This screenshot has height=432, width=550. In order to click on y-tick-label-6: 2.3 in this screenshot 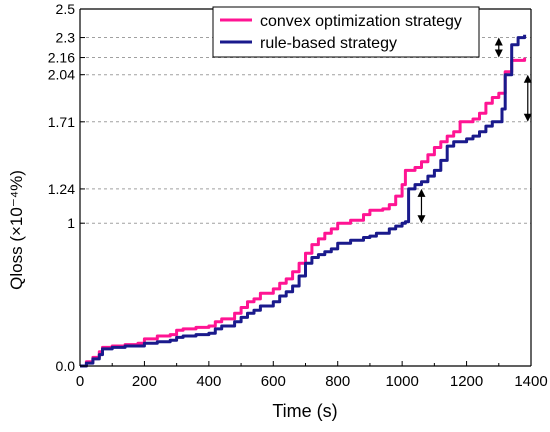, I will do `click(66, 38)`.